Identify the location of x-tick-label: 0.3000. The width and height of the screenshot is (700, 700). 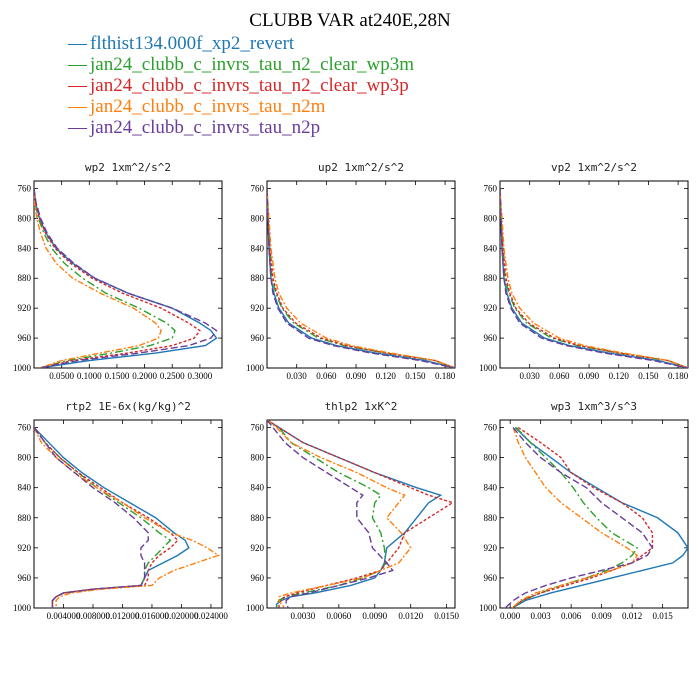
(200, 376).